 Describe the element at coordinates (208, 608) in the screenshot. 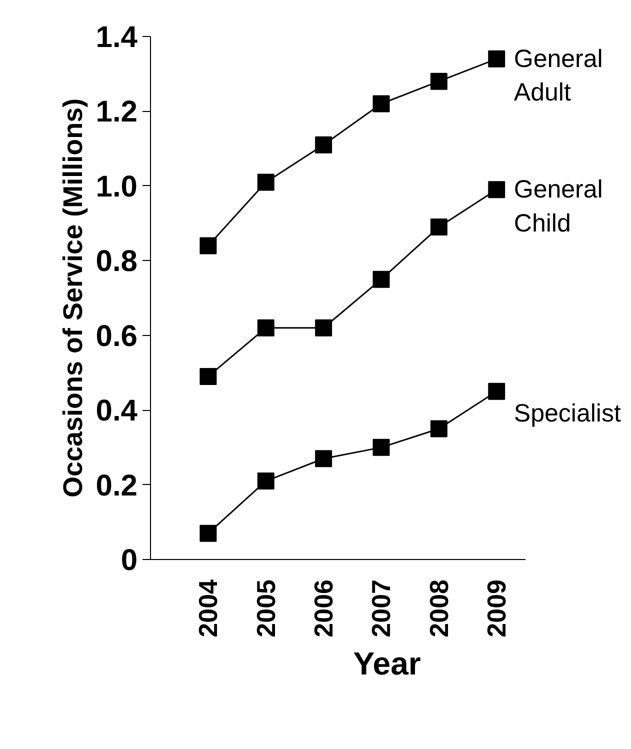

I see `x-tick-label: 2004` at that location.